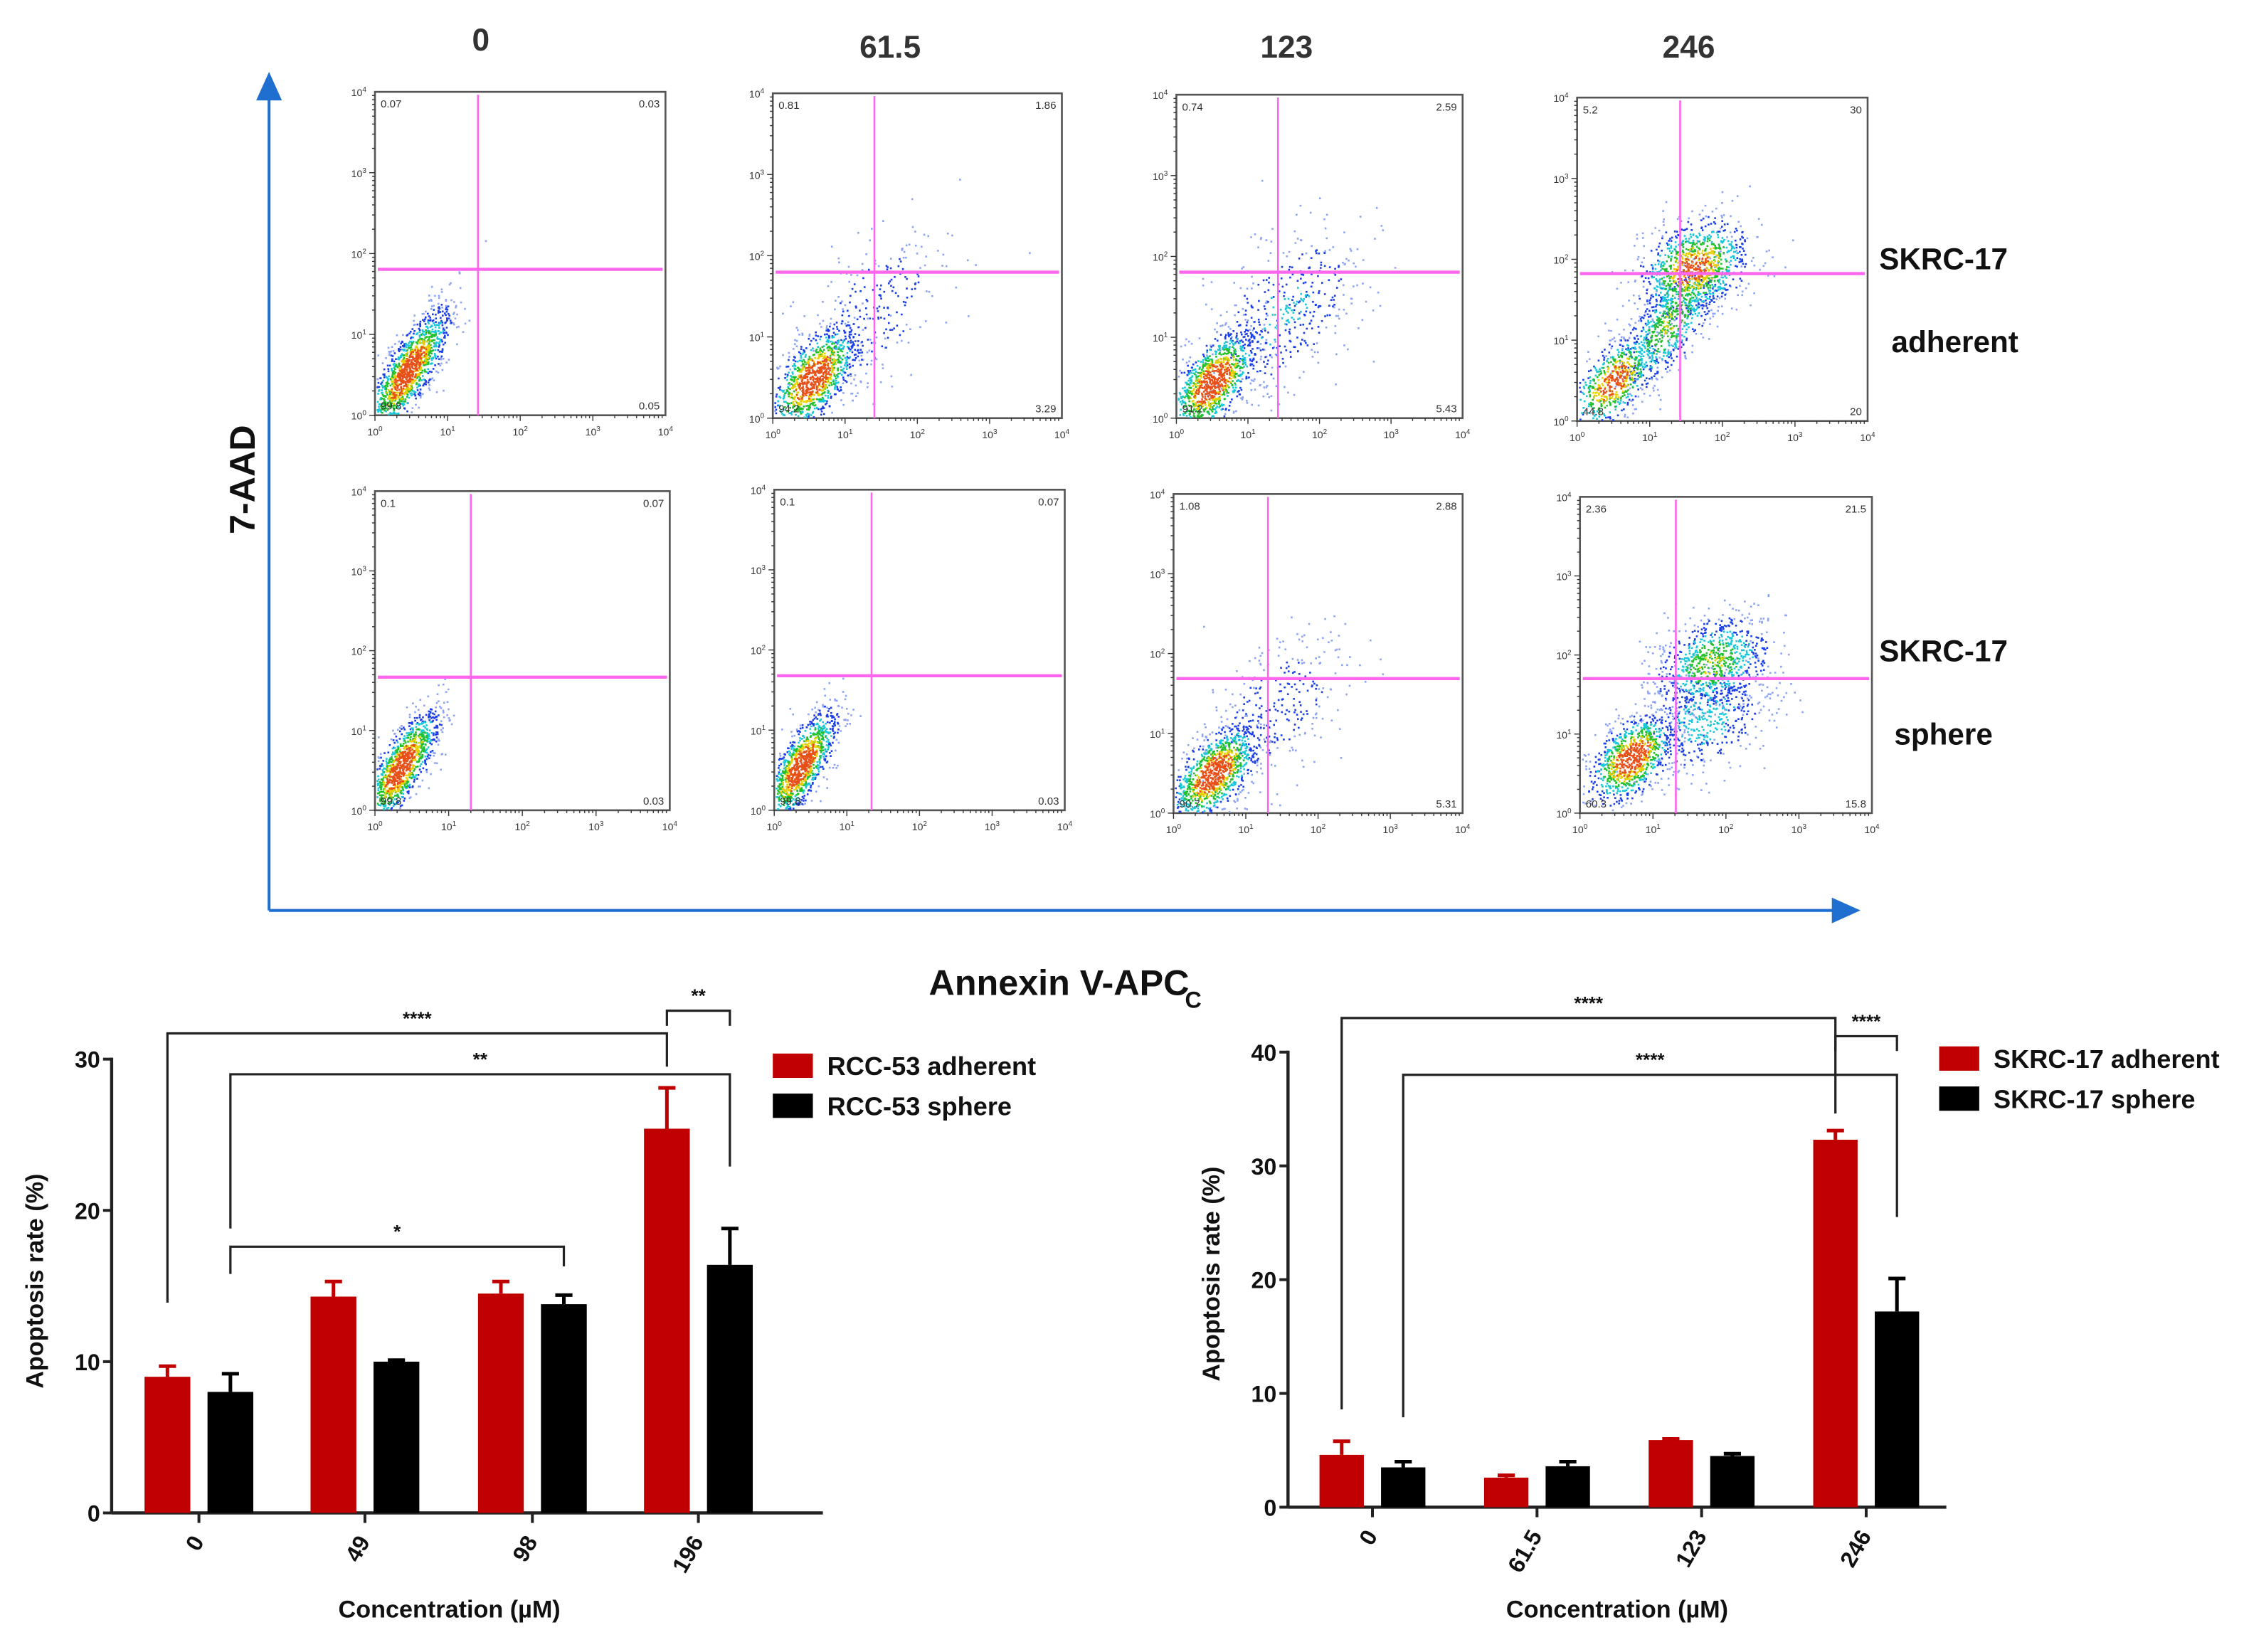 The width and height of the screenshot is (2244, 1652). I want to click on quadrant-value-lr: 15.8, so click(1856, 804).